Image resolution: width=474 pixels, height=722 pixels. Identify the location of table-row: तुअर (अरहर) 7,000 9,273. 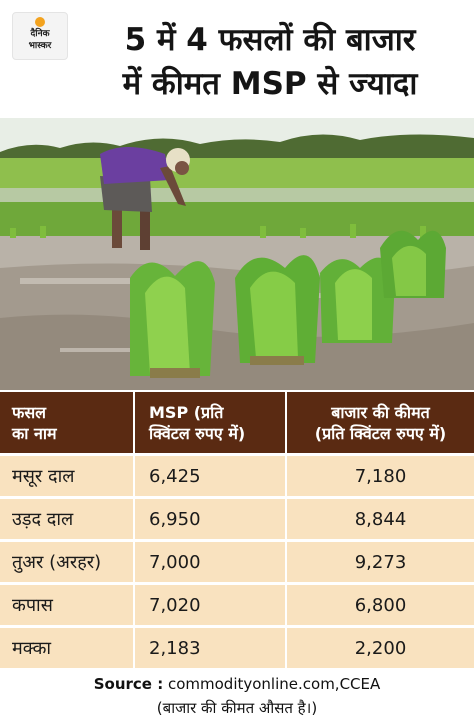
(237, 563).